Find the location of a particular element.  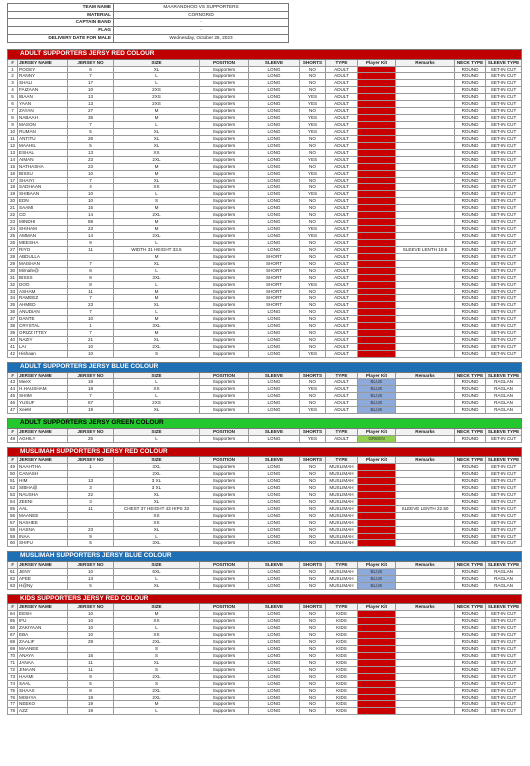

info-row: MATERIAL CORNGRID is located at coordinates (148, 15).